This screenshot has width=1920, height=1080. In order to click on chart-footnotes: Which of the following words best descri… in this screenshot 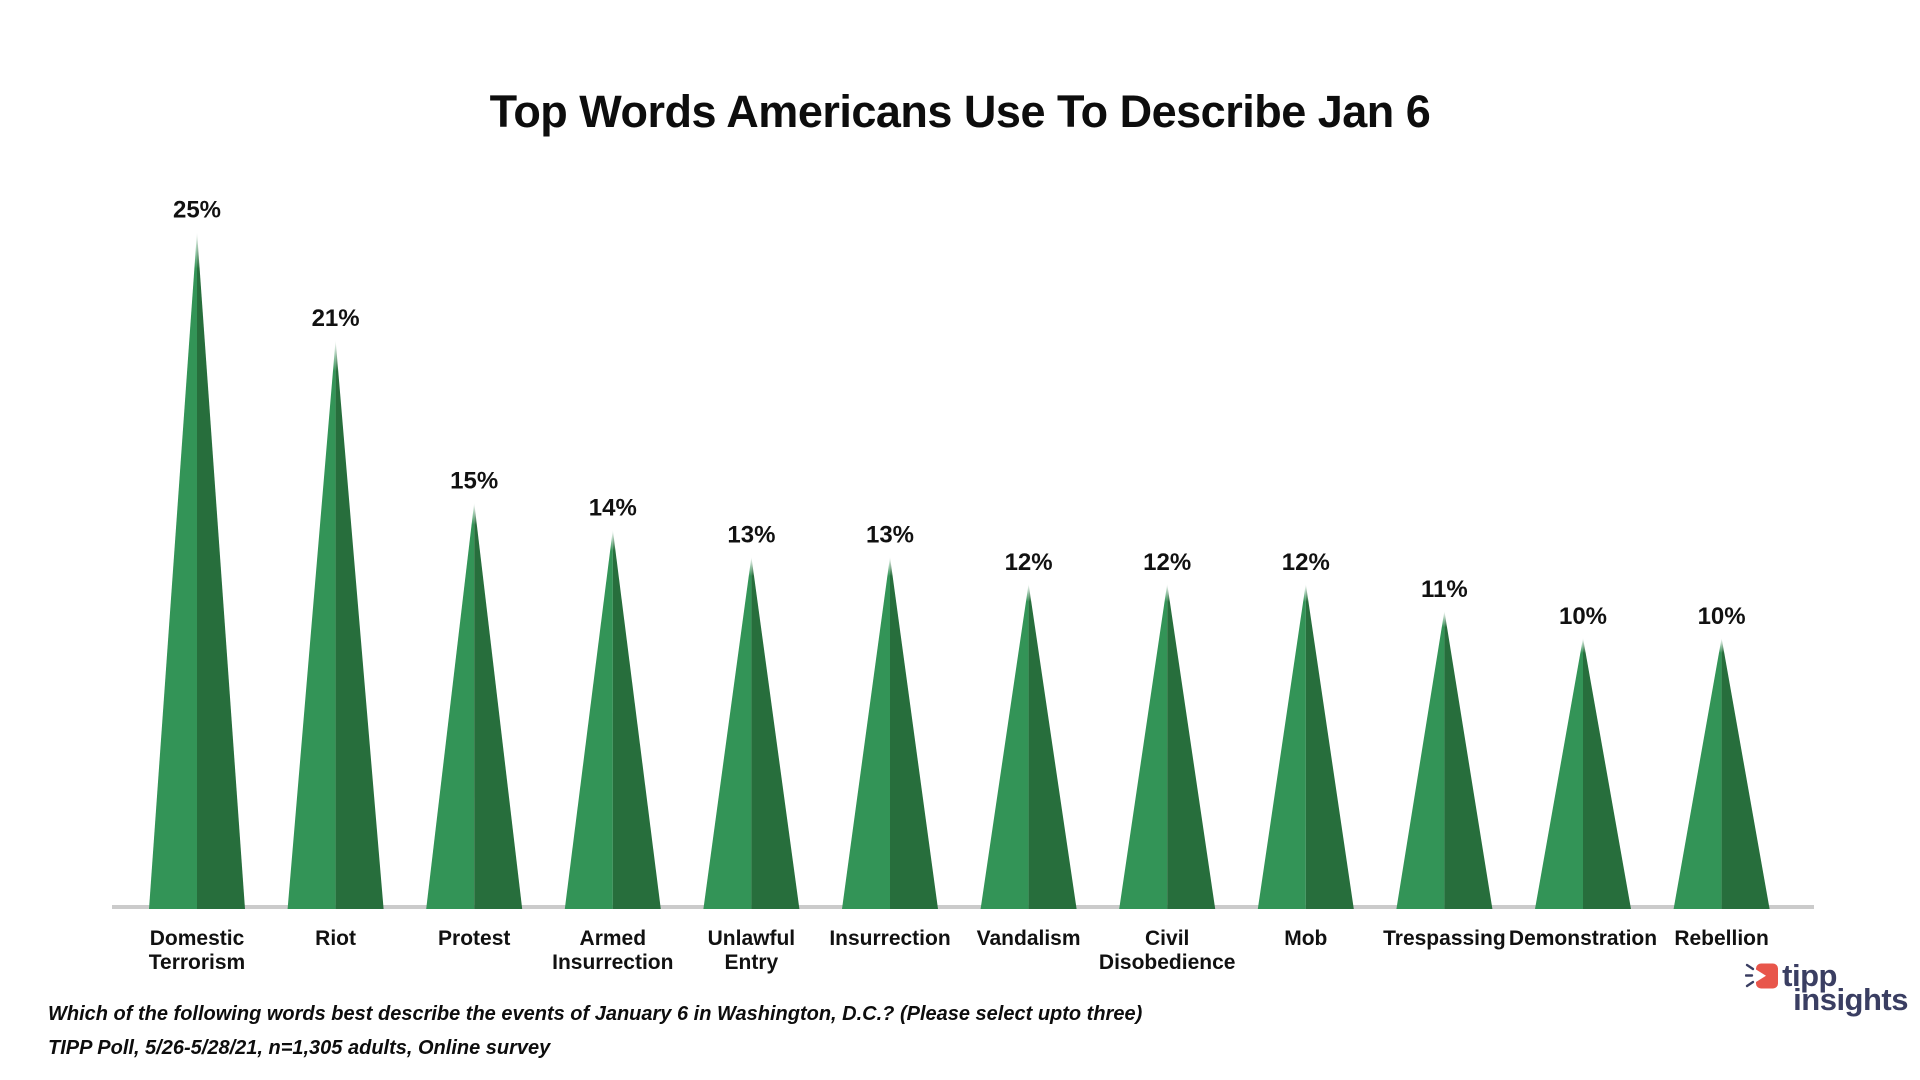, I will do `click(595, 1031)`.